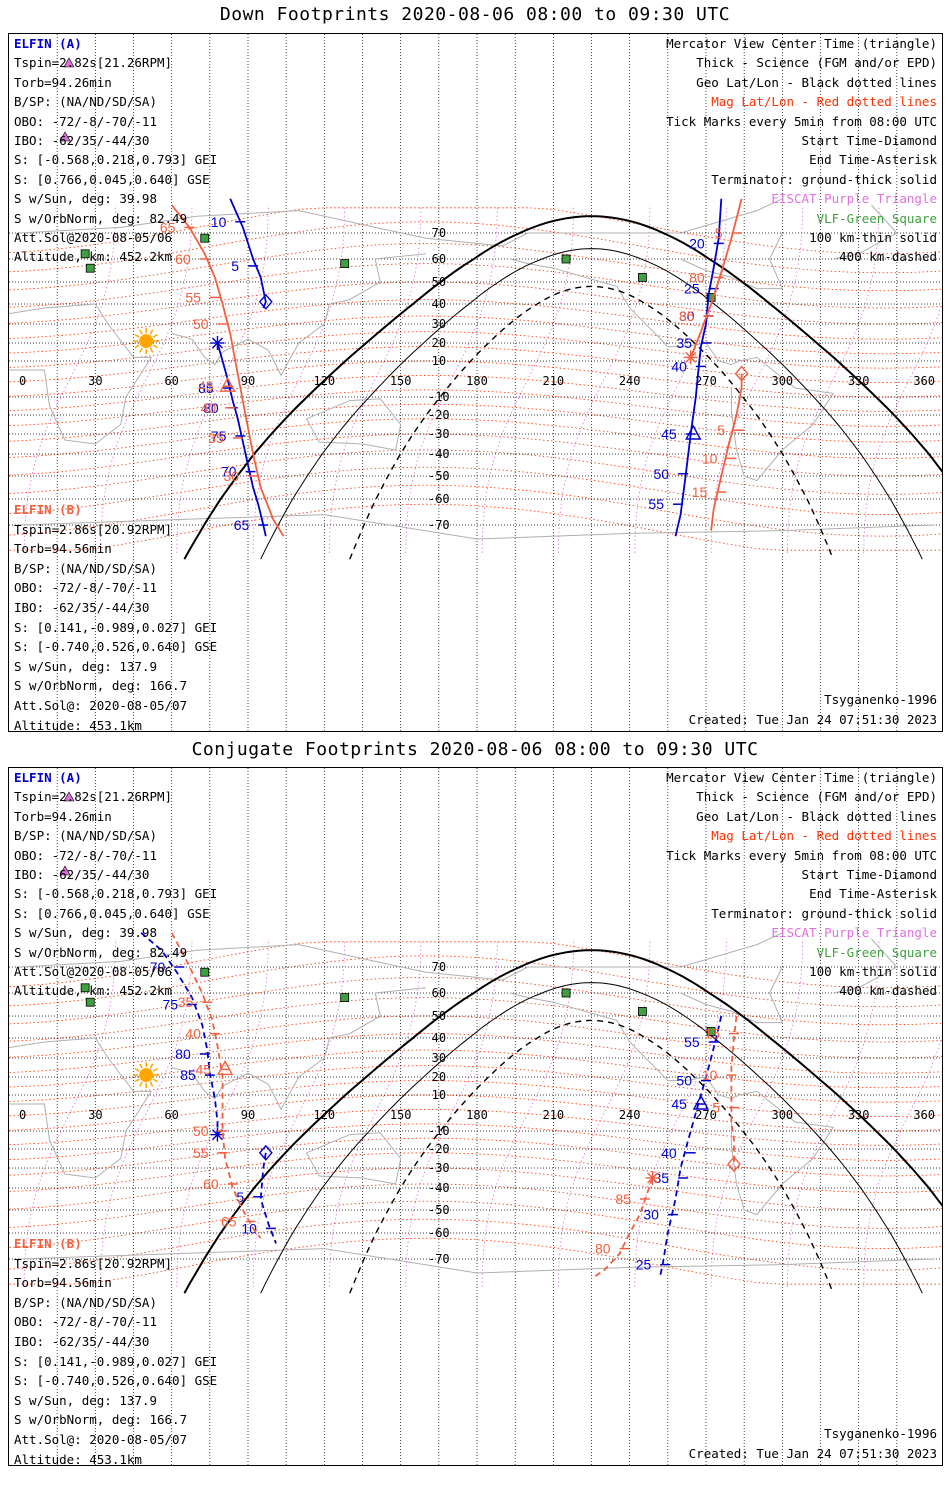 This screenshot has width=950, height=1500. I want to click on elfin-a-info-line: Altitude, km: 452.2km, so click(93, 991).